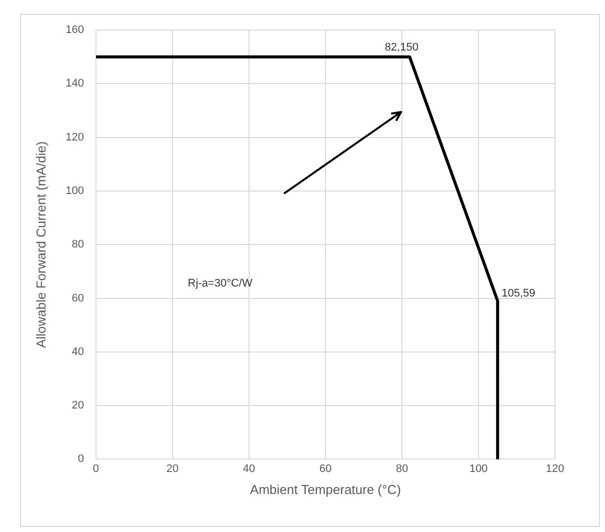 The height and width of the screenshot is (532, 605). Describe the element at coordinates (478, 468) in the screenshot. I see `x-tick-label: 100` at that location.